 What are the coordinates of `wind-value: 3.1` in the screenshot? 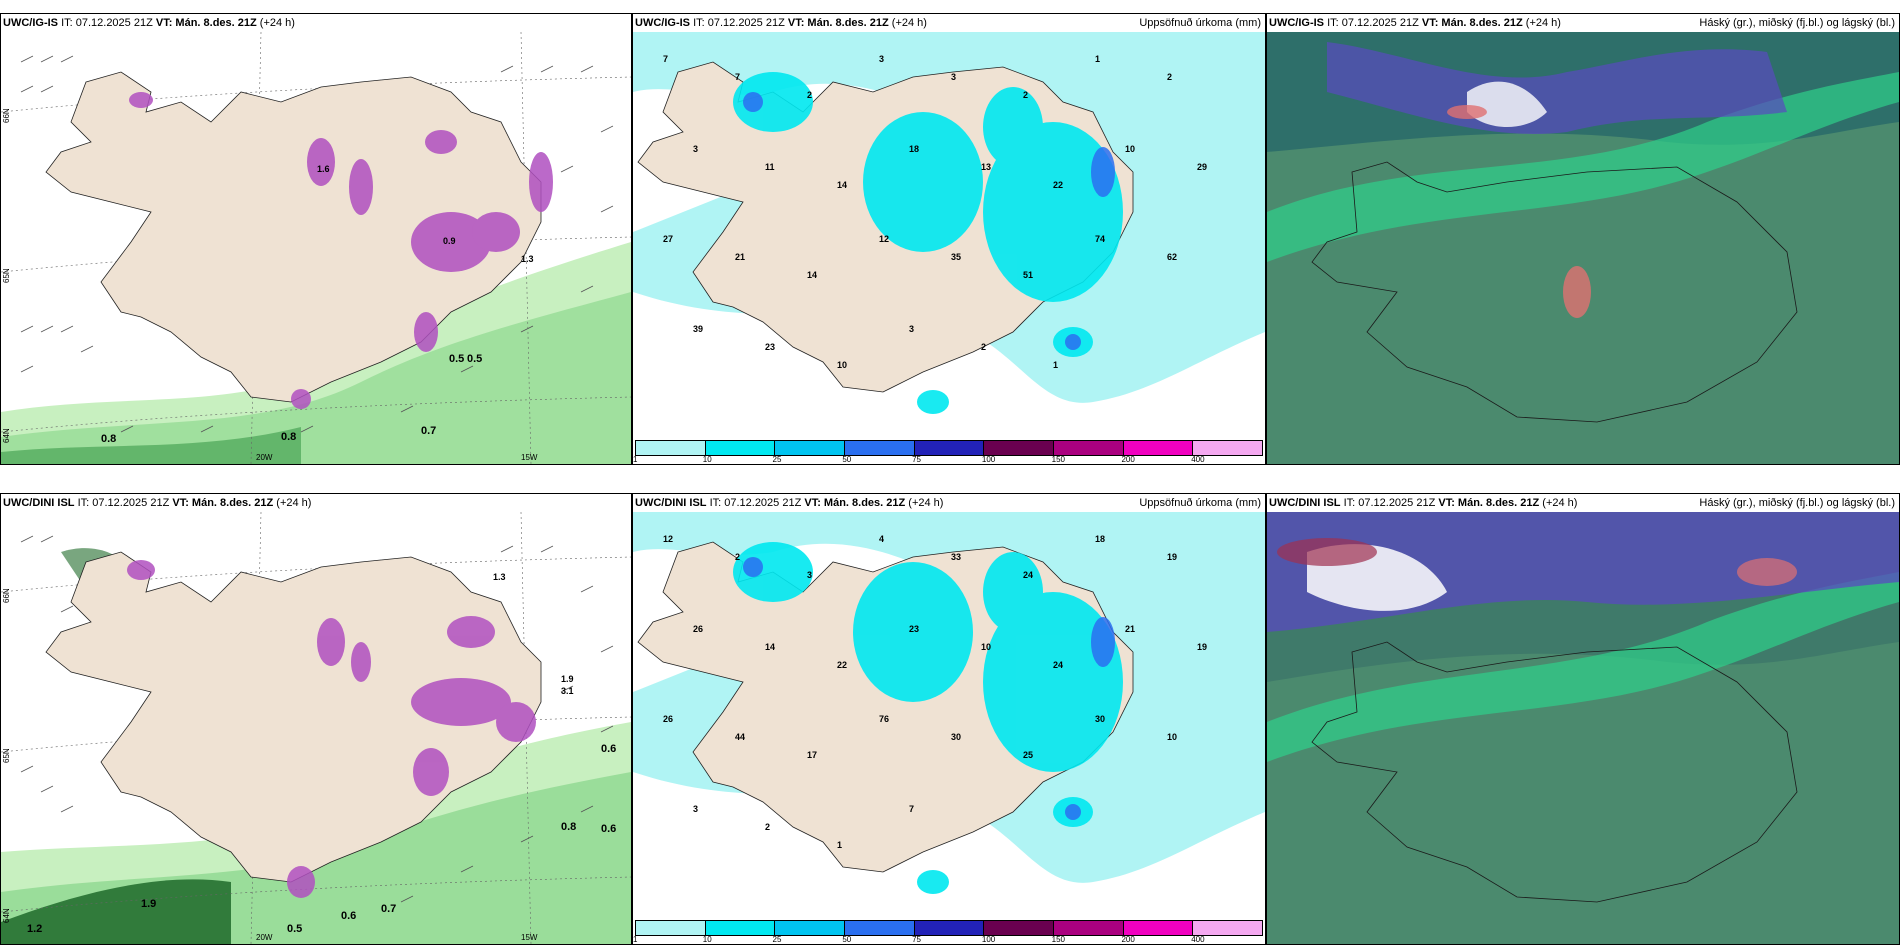 It's located at (567, 691).